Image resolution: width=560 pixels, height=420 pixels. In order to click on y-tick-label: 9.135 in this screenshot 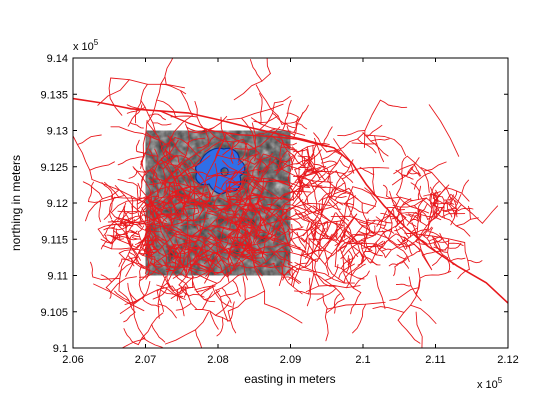, I will do `click(54, 95)`.